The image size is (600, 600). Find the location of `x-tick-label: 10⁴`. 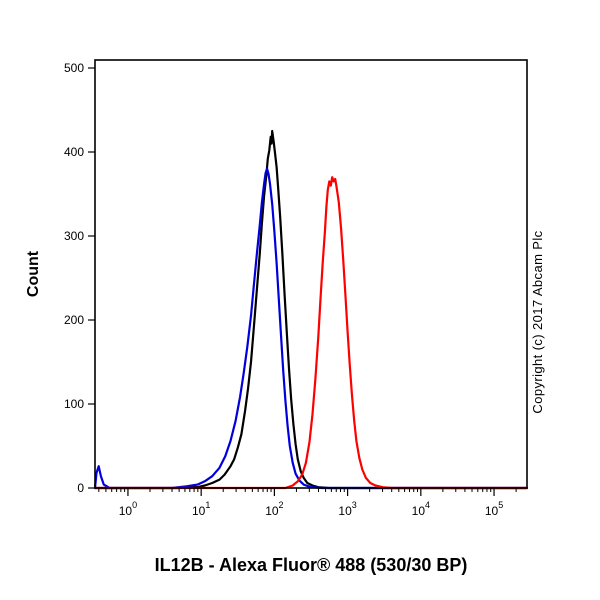

x-tick-label: 10⁴ is located at coordinates (421, 509).